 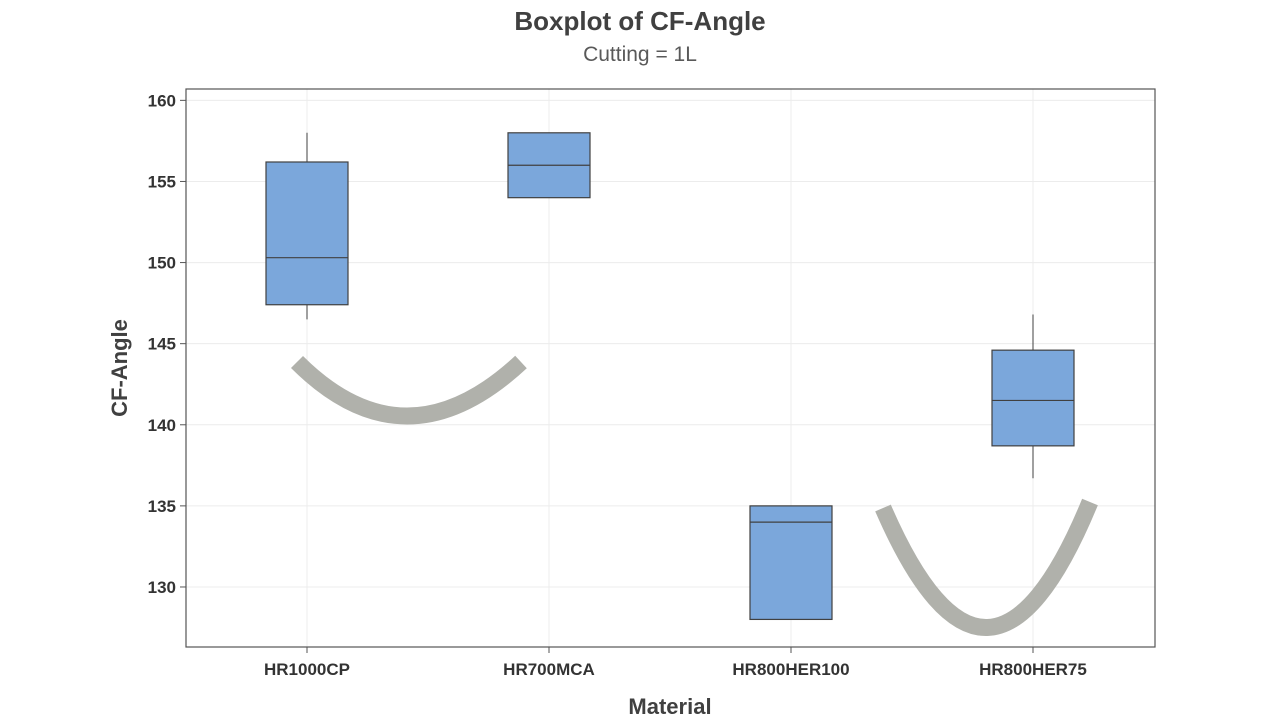 What do you see at coordinates (640, 21) in the screenshot?
I see `chart-title: Boxplot of CF-Angle` at bounding box center [640, 21].